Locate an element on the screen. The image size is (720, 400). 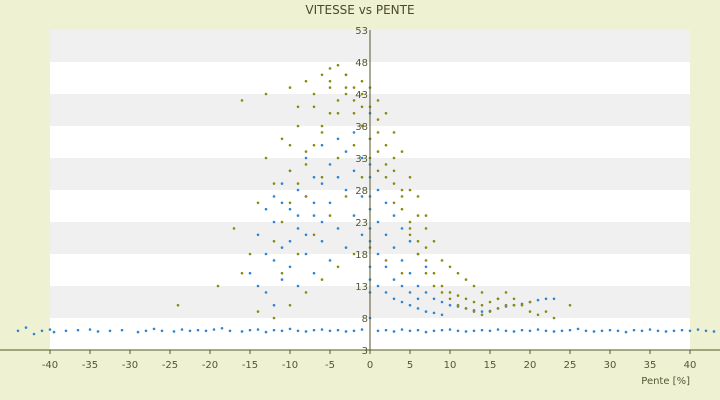
x-tick-label: -30 is located at coordinates (130, 365).